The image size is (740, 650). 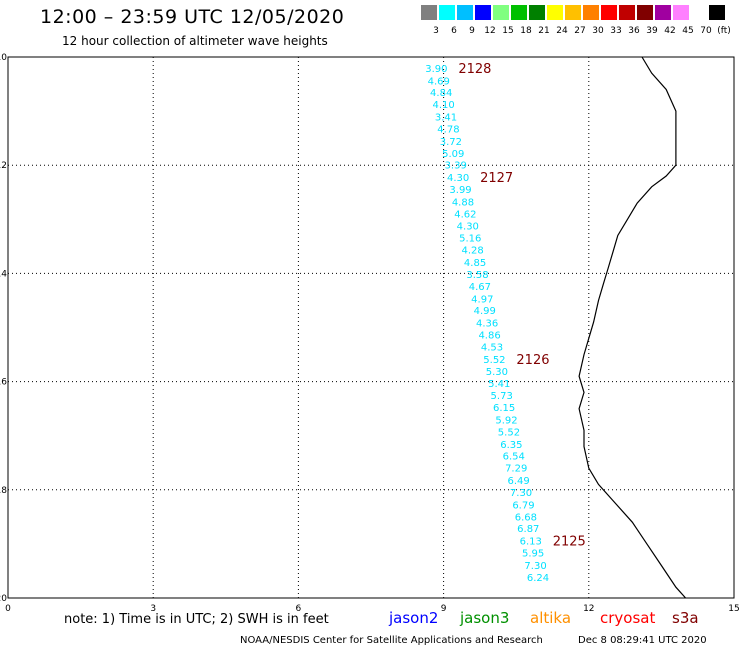 I want to click on x-tick-label: 3, so click(x=153, y=609).